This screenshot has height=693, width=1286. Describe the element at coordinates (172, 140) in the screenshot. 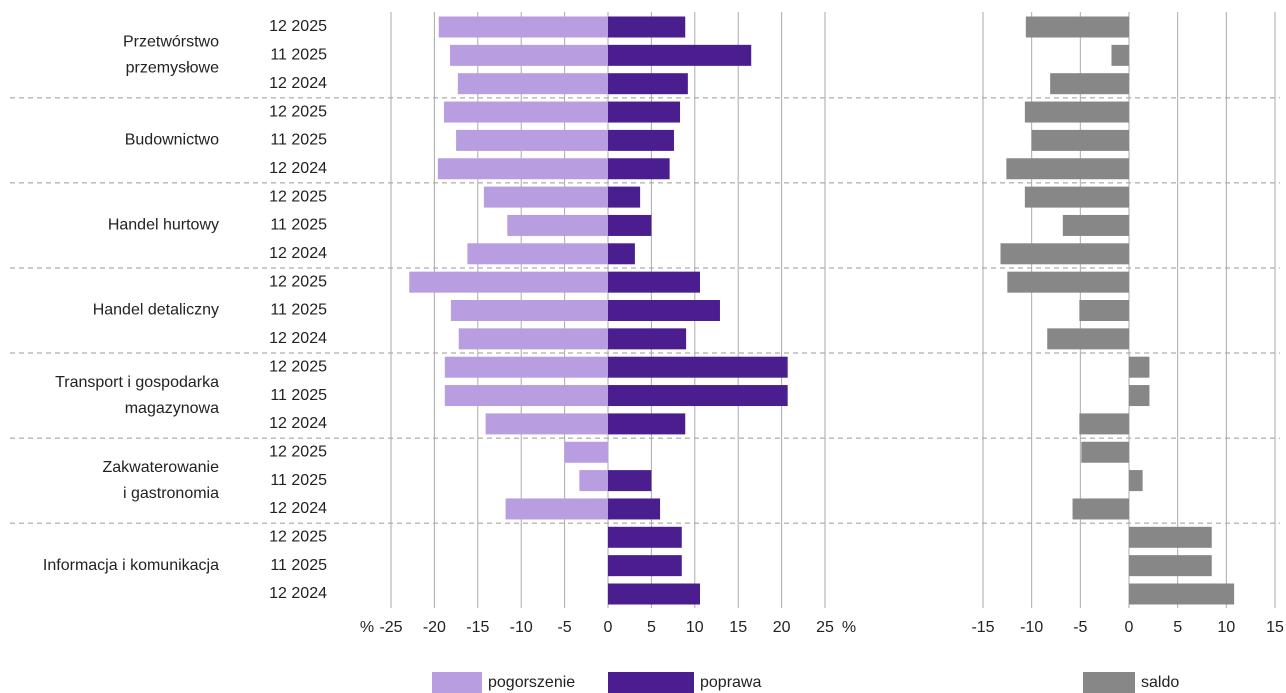

I see `group-label: Budownictwo` at that location.